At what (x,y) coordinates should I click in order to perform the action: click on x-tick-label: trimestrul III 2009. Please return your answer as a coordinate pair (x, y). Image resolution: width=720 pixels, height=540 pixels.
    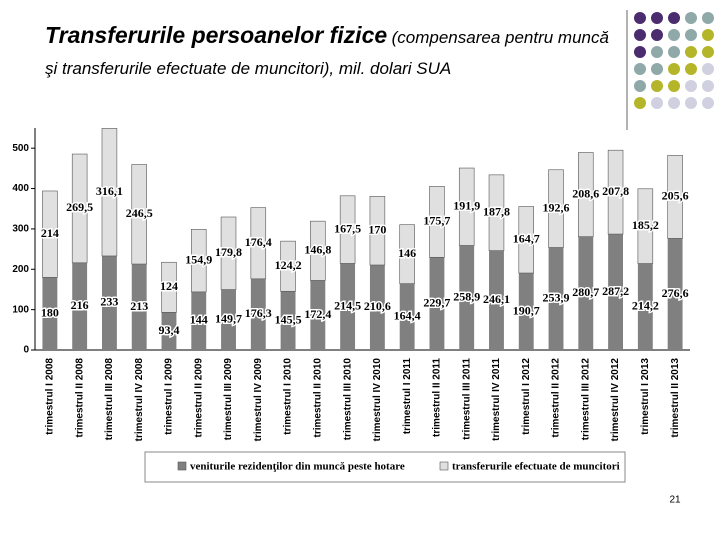
    Looking at the image, I should click on (228, 399).